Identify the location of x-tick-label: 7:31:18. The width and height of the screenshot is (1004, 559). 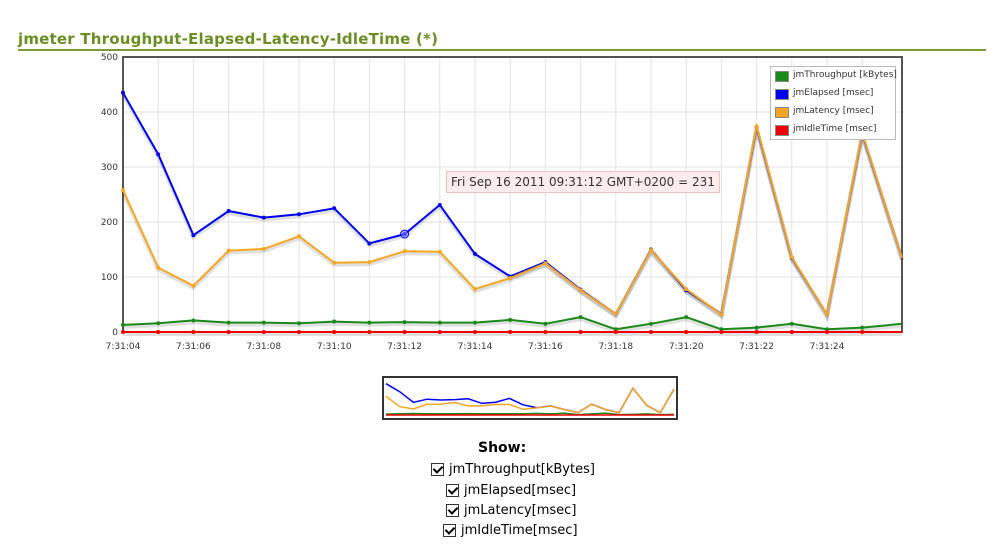
(615, 347).